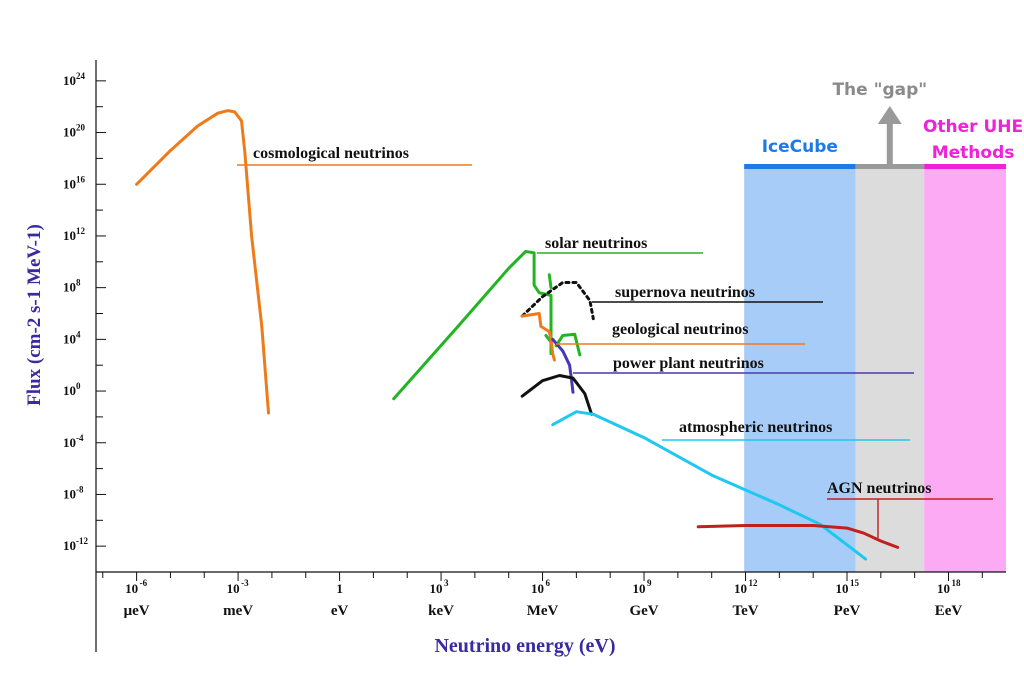 This screenshot has height=689, width=1024. I want to click on y-tick-exponent: 12, so click(81, 231).